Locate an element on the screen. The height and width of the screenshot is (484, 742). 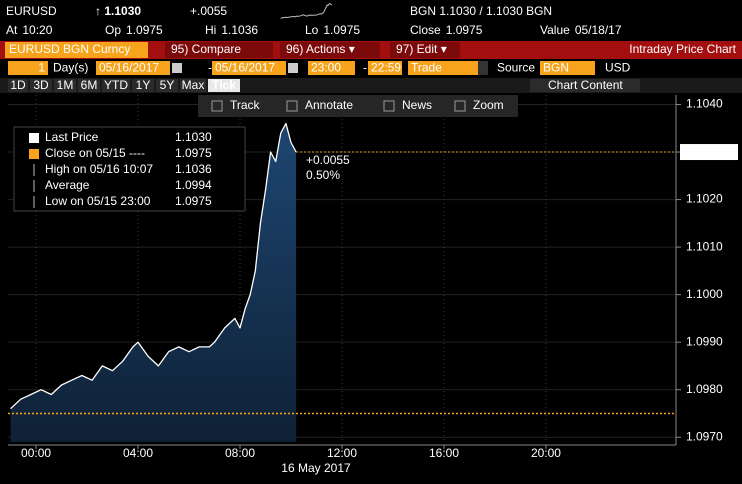
y-tick-label: 1.1010 is located at coordinates (704, 246).